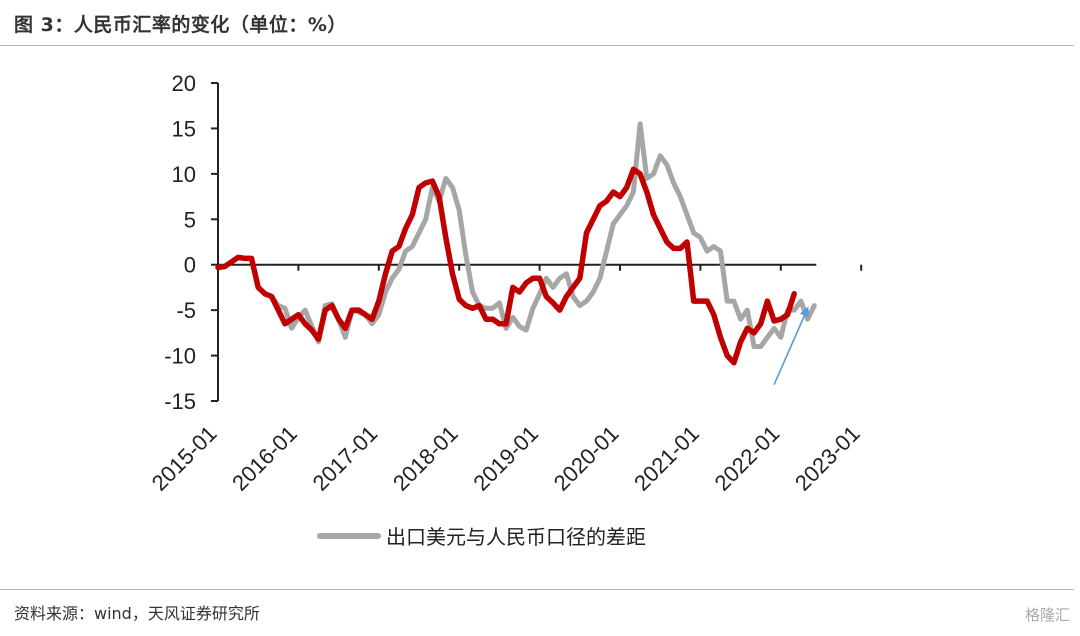 Image resolution: width=1080 pixels, height=636 pixels. Describe the element at coordinates (747, 458) in the screenshot. I see `x-tick-label: 2022-01` at that location.